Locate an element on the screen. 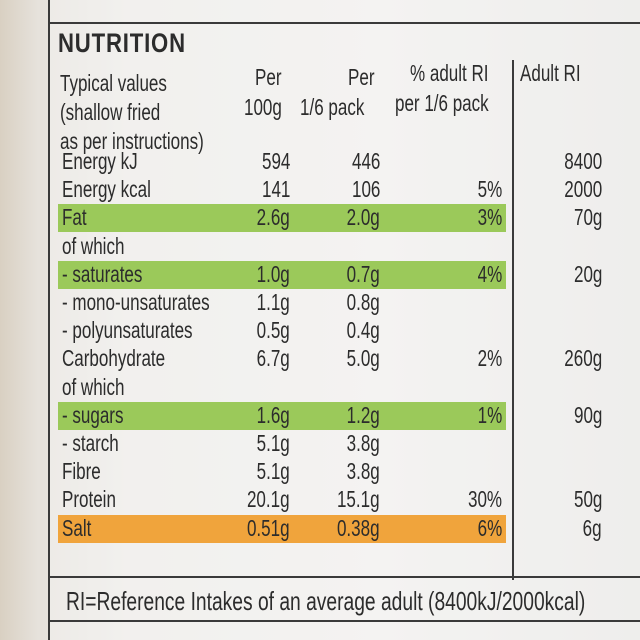 Image resolution: width=640 pixels, height=640 pixels. row-perpack: 1.2g is located at coordinates (363, 414).